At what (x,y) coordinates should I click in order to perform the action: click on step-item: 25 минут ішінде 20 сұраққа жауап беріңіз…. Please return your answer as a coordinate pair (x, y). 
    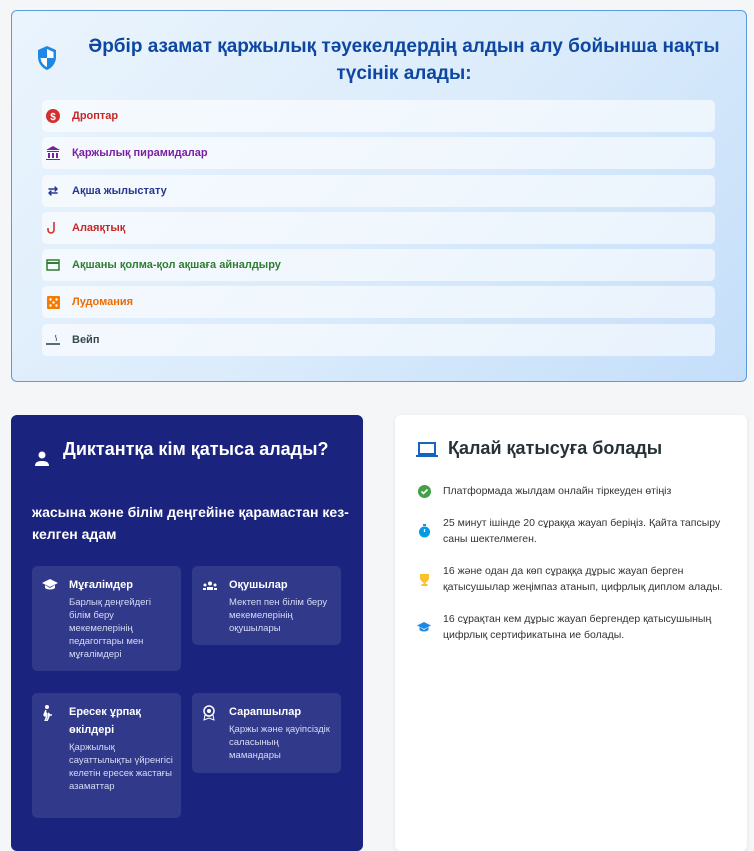
    Looking at the image, I should click on (577, 531).